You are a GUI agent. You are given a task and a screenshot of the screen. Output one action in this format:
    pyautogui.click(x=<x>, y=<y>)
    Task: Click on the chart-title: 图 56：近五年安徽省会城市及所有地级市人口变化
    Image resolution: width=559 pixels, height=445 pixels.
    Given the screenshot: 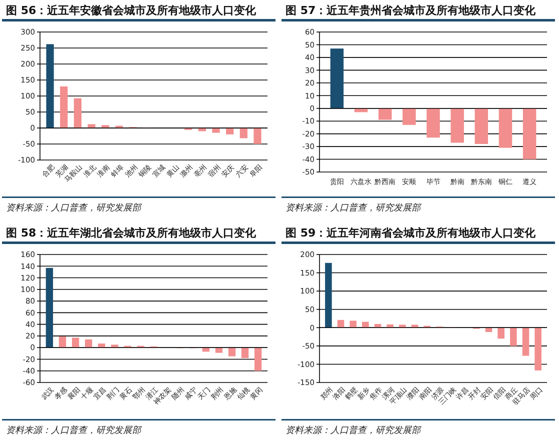 What is the action you would take?
    pyautogui.click(x=132, y=10)
    